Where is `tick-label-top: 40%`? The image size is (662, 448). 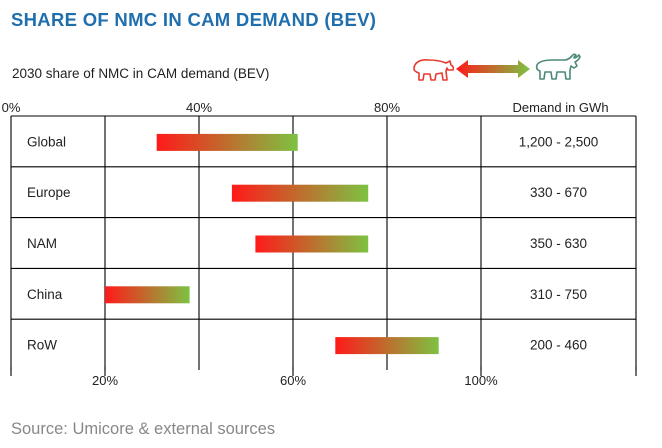
tick-label-top: 40% is located at coordinates (199, 107).